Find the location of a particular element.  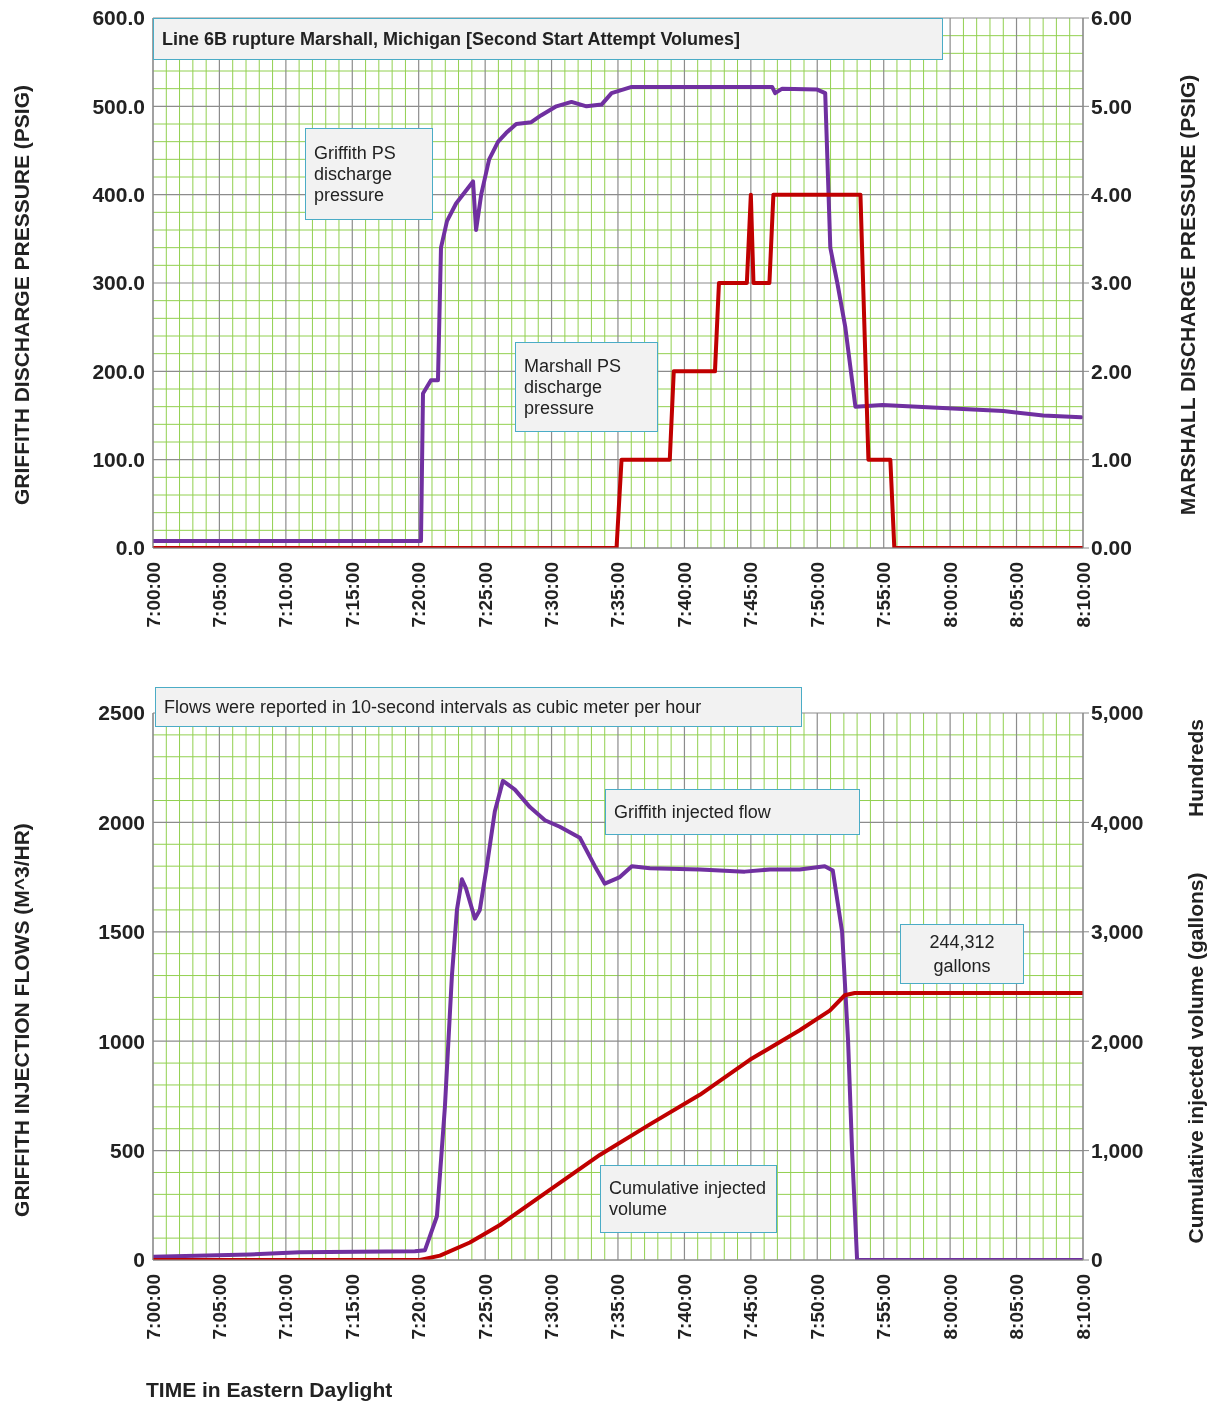

y-tick-label: 0 is located at coordinates (139, 1260).